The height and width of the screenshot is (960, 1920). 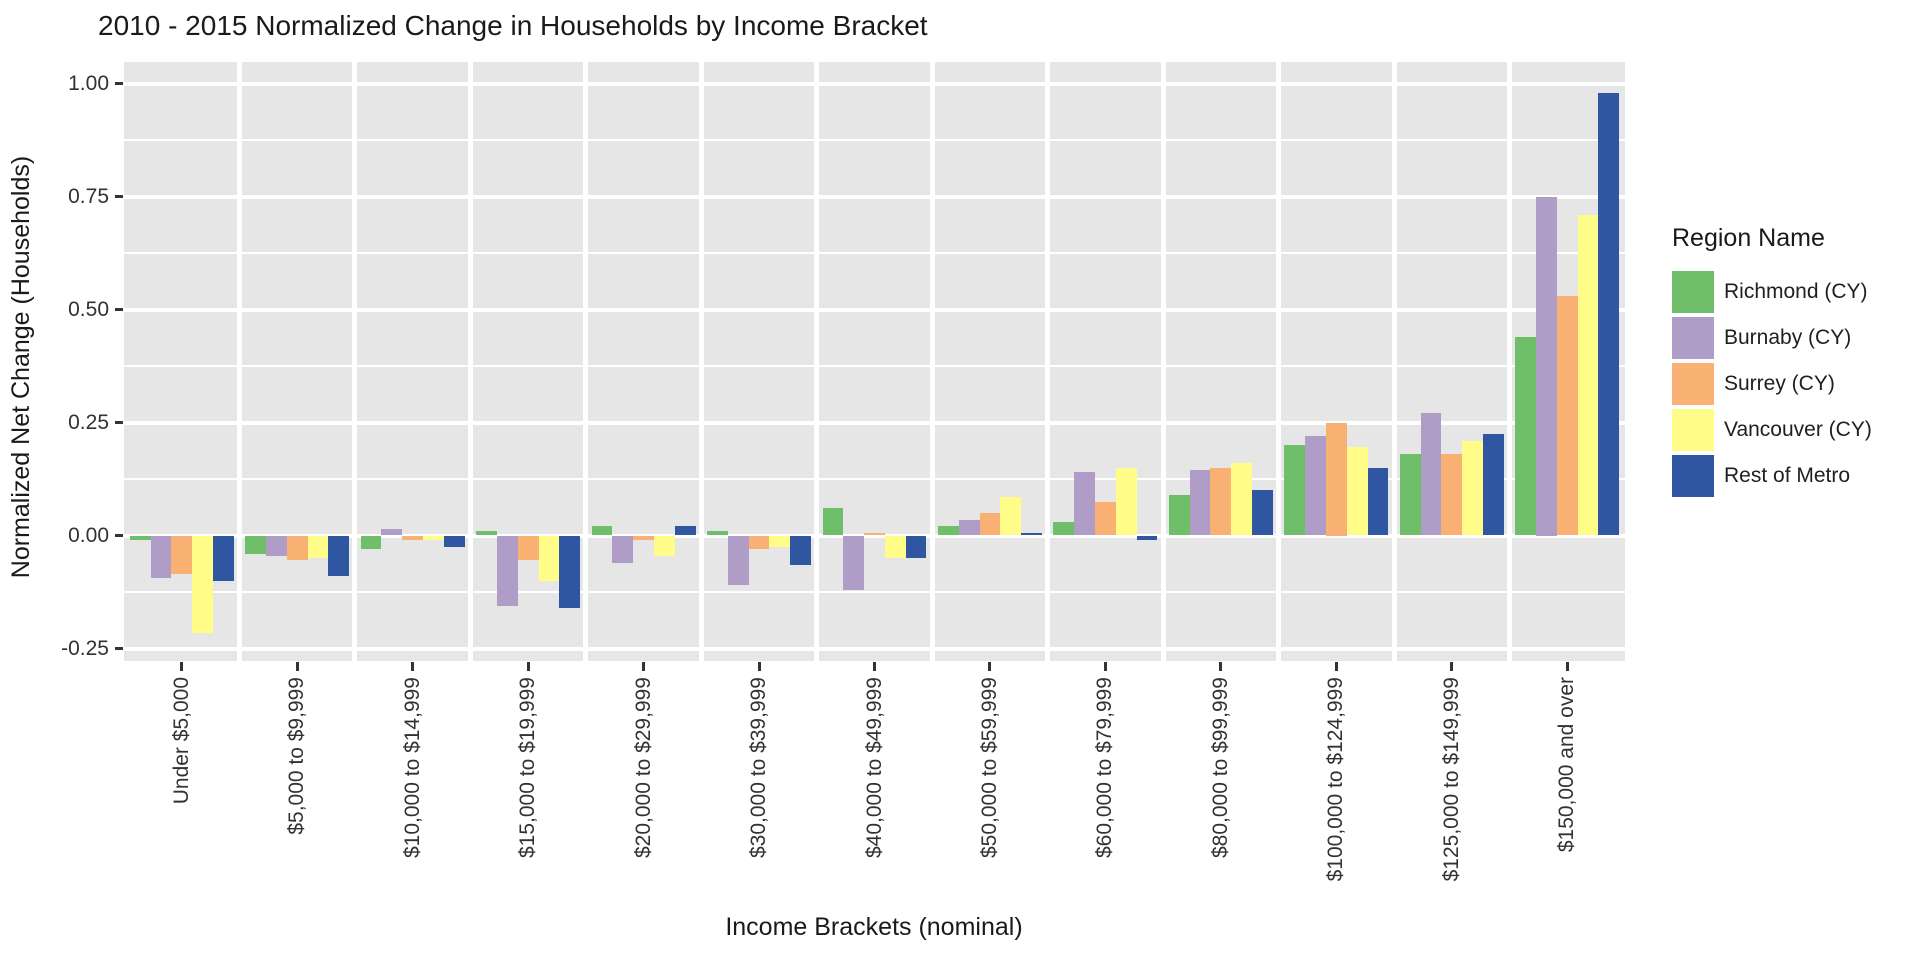 I want to click on legend-label: Burnaby (CY), so click(x=1788, y=337).